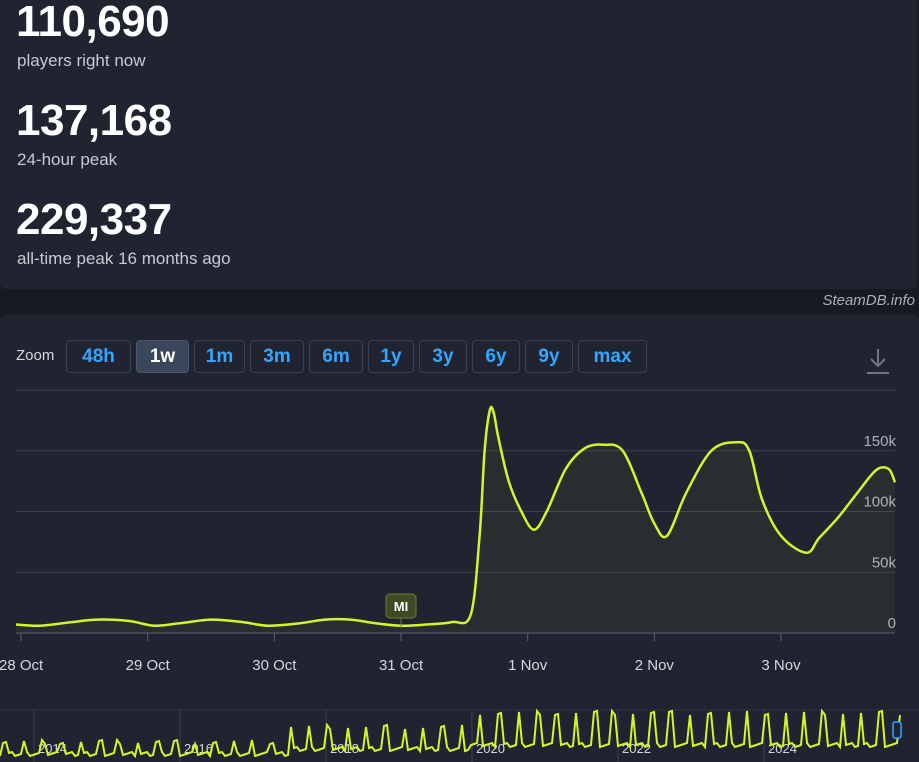  What do you see at coordinates (219, 356) in the screenshot?
I see `zoom-button-1m: 1m` at bounding box center [219, 356].